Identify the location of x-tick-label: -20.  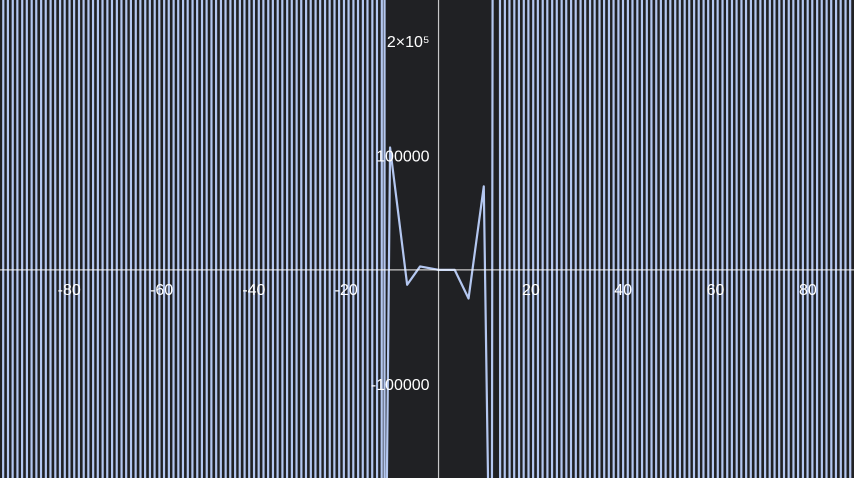
(346, 290).